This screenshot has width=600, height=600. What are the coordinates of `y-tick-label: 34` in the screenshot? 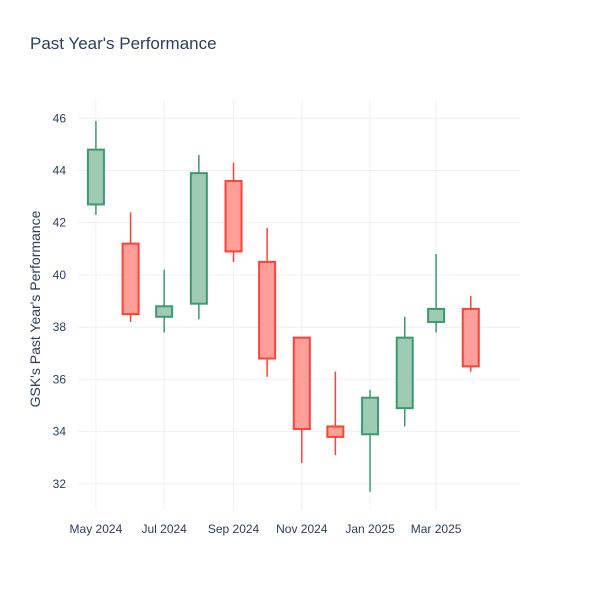 It's located at (60, 432).